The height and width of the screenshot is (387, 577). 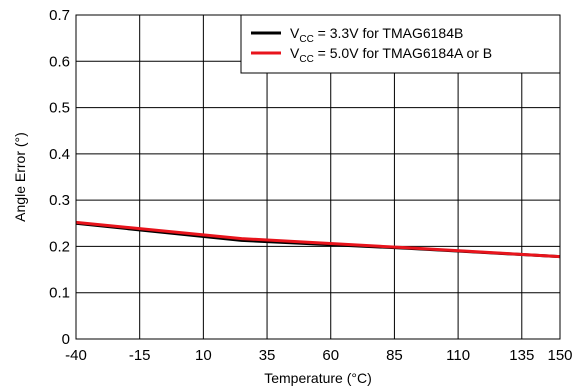 What do you see at coordinates (59, 177) in the screenshot?
I see `y-tick-labels: 0 0.1 0.2 0.3 0.4 0.5 0.6 0.7` at bounding box center [59, 177].